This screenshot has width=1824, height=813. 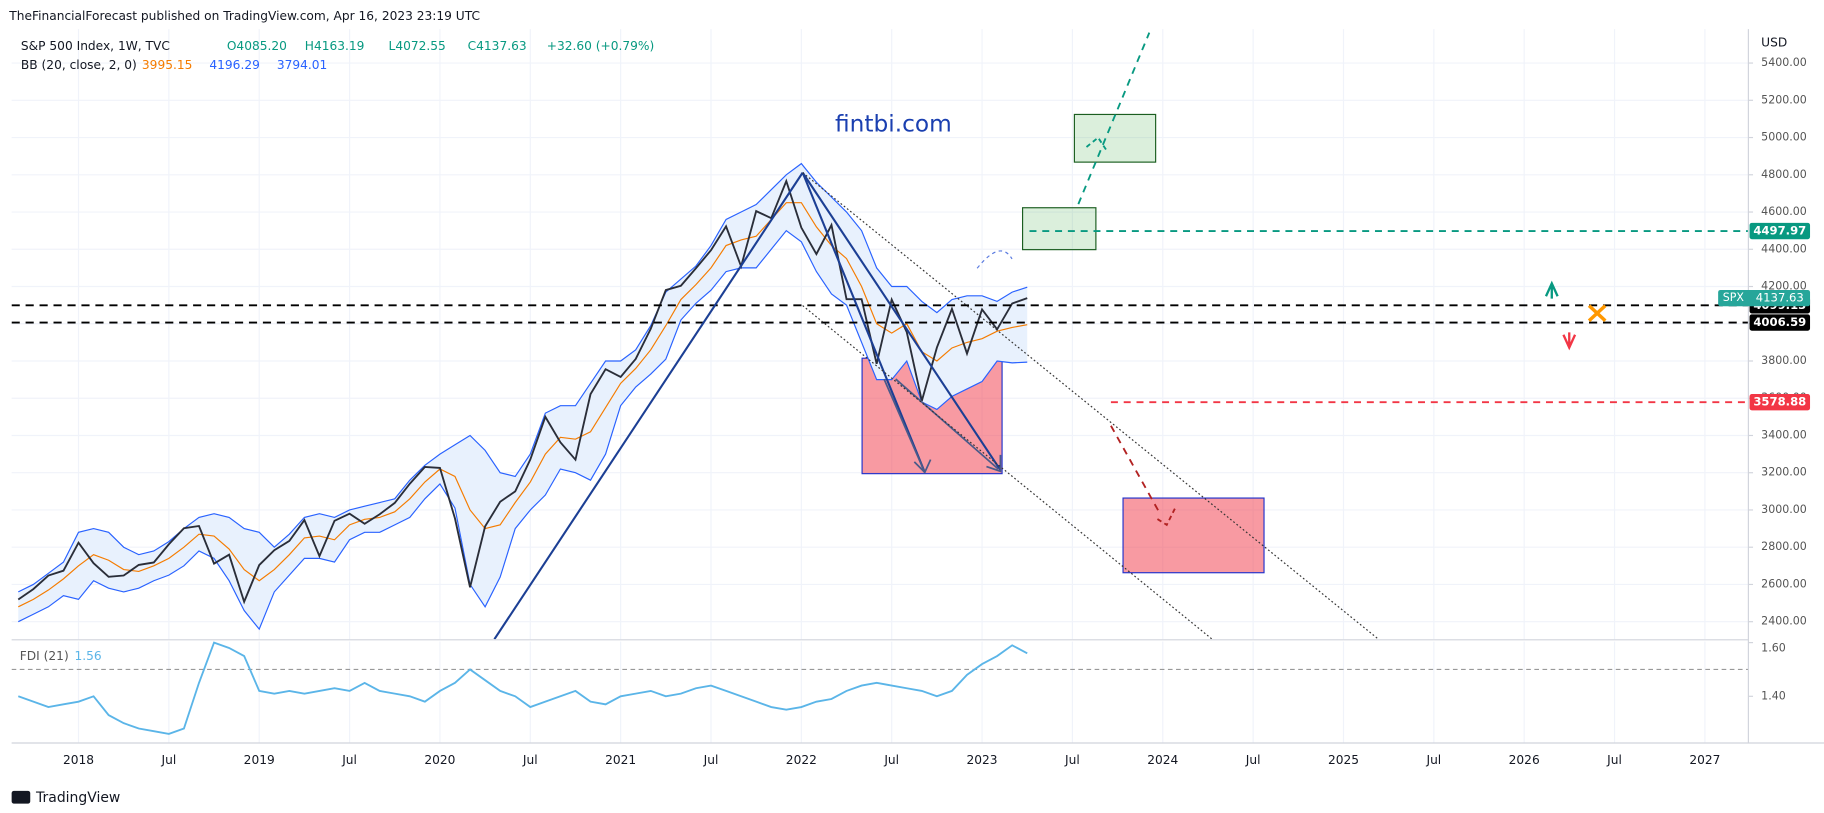 I want to click on y-tick-label: 4400.00, so click(x=1784, y=248).